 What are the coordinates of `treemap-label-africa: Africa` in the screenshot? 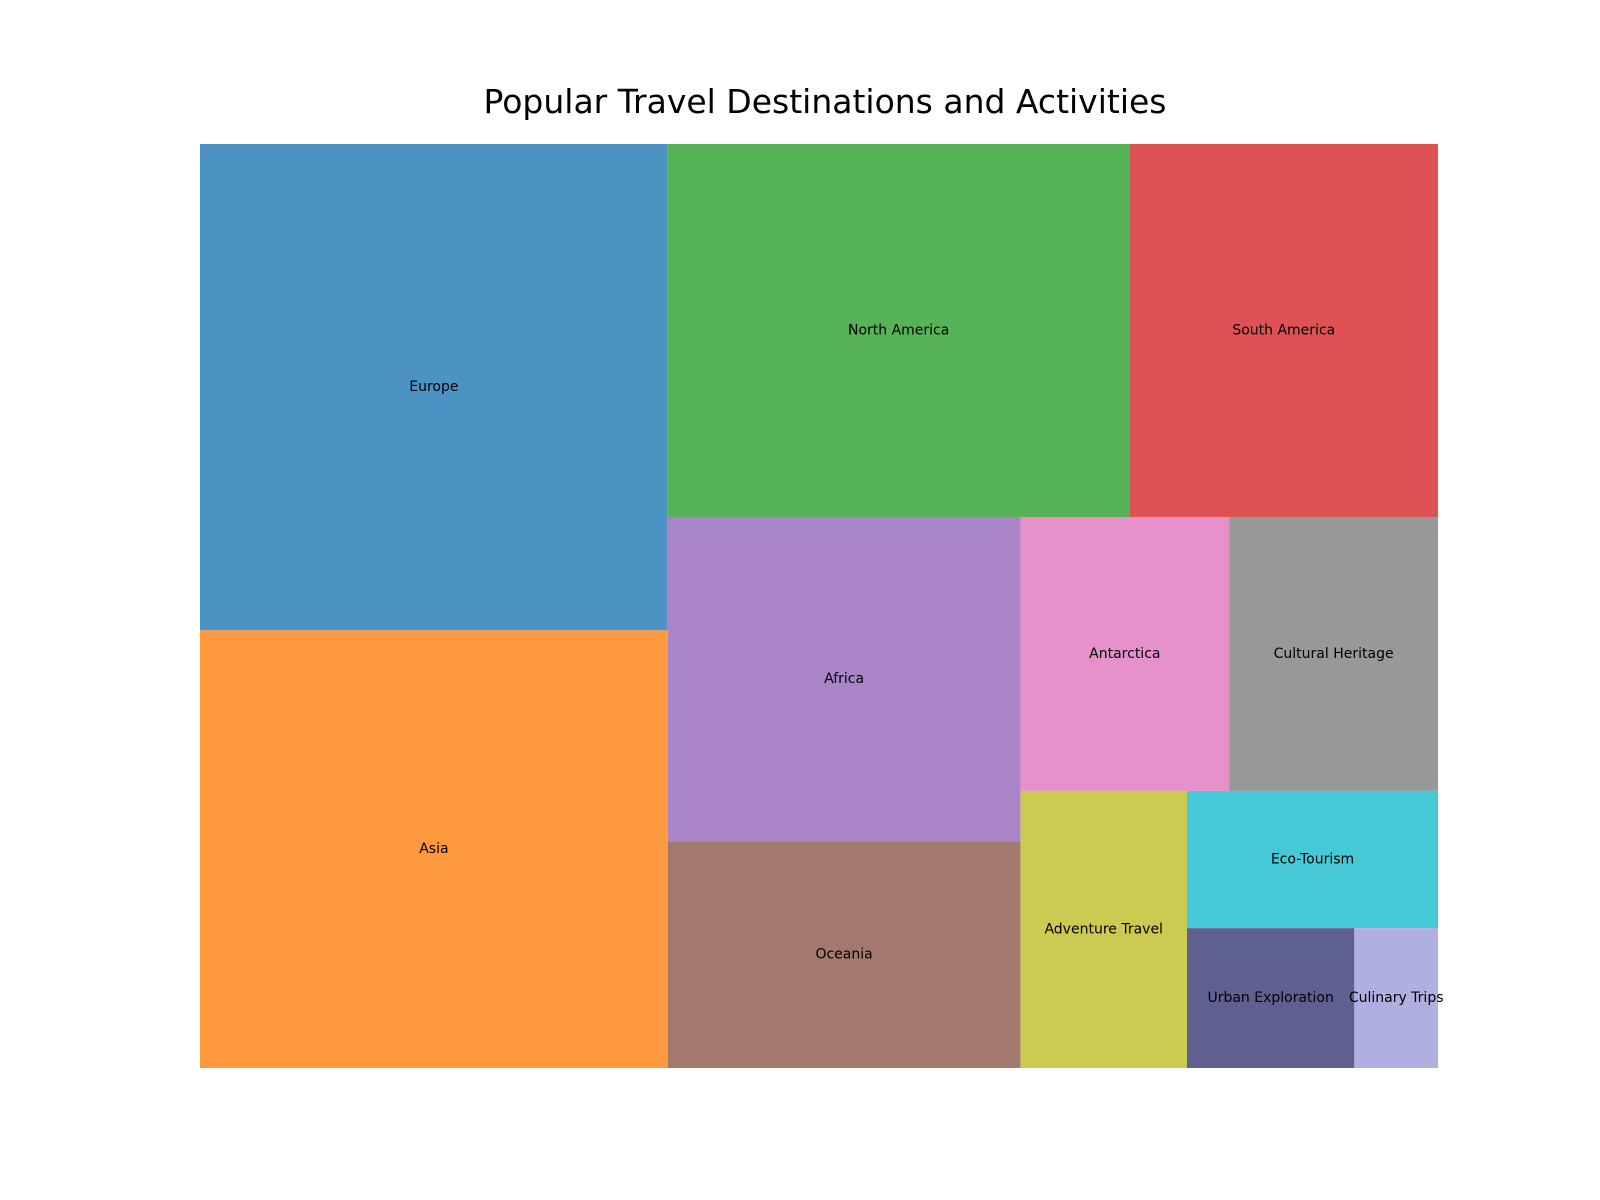 It's located at (844, 679).